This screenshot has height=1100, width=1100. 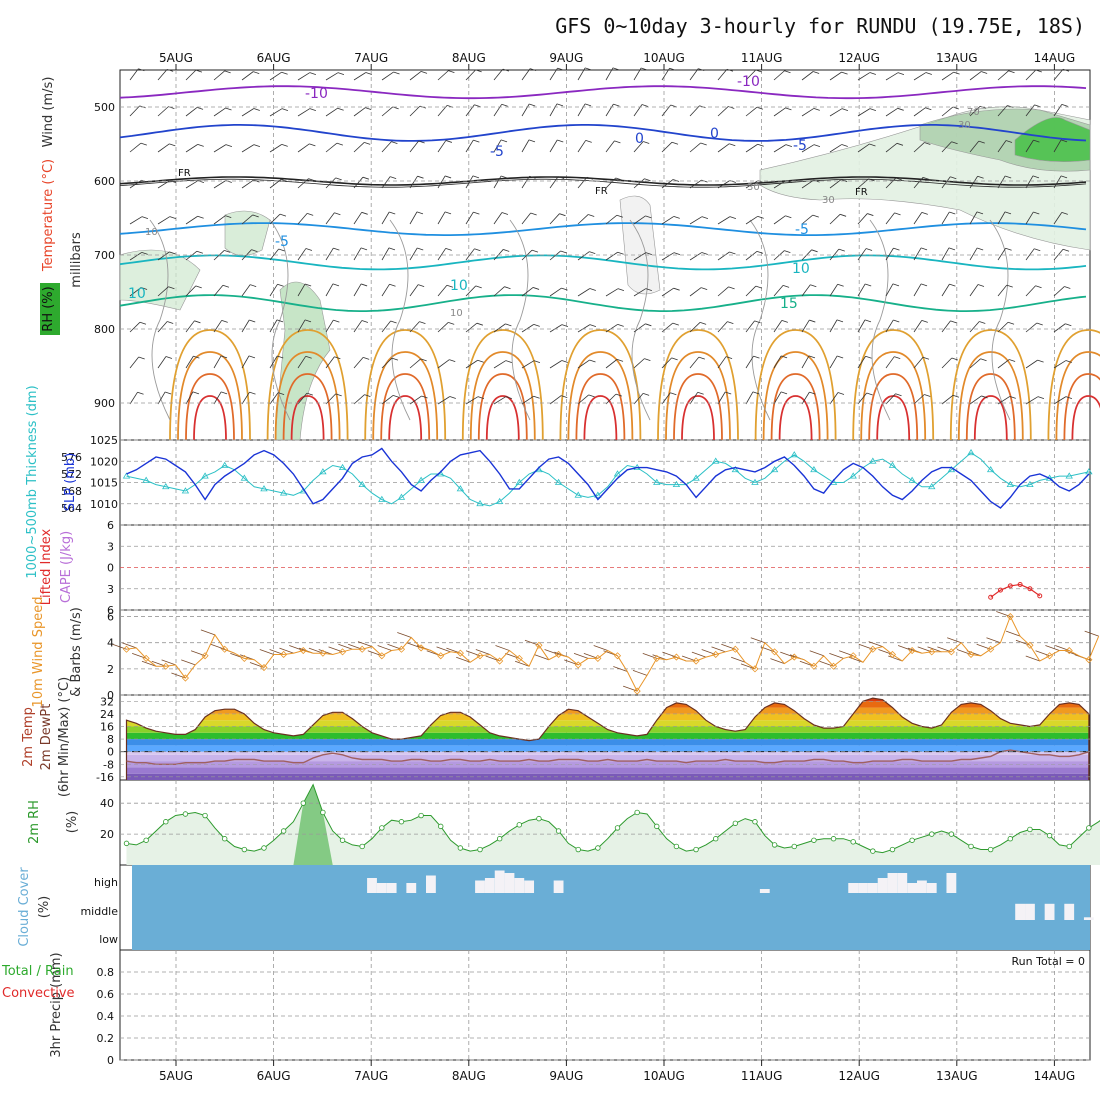 I want to click on date-label-bottom: 5AUG, so click(x=176, y=1076).